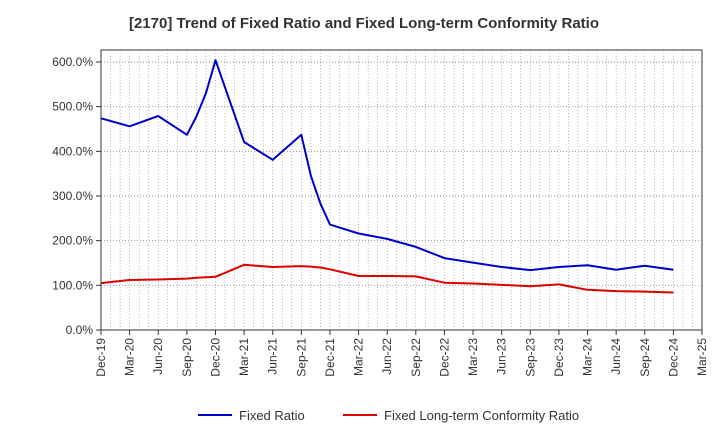  Describe the element at coordinates (387, 278) in the screenshot. I see `series-line` at that location.